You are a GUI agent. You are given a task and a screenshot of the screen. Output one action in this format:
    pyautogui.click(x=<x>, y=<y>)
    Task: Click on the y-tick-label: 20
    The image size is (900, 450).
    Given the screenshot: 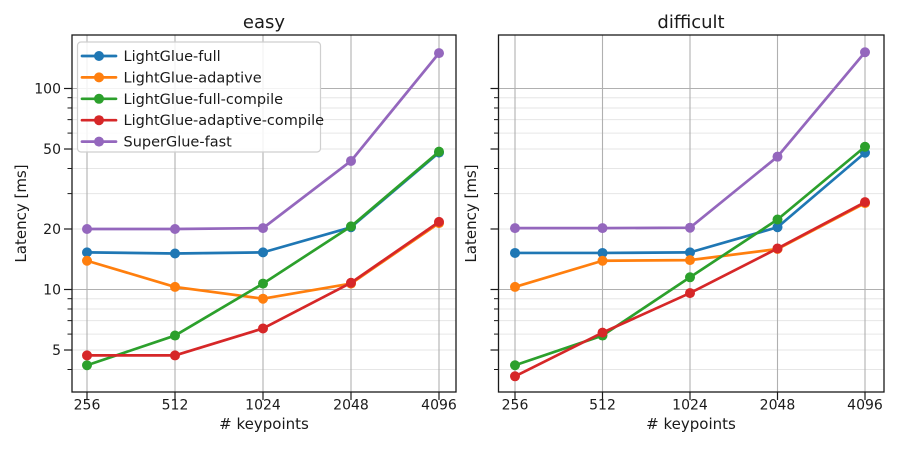 What is the action you would take?
    pyautogui.click(x=52, y=230)
    